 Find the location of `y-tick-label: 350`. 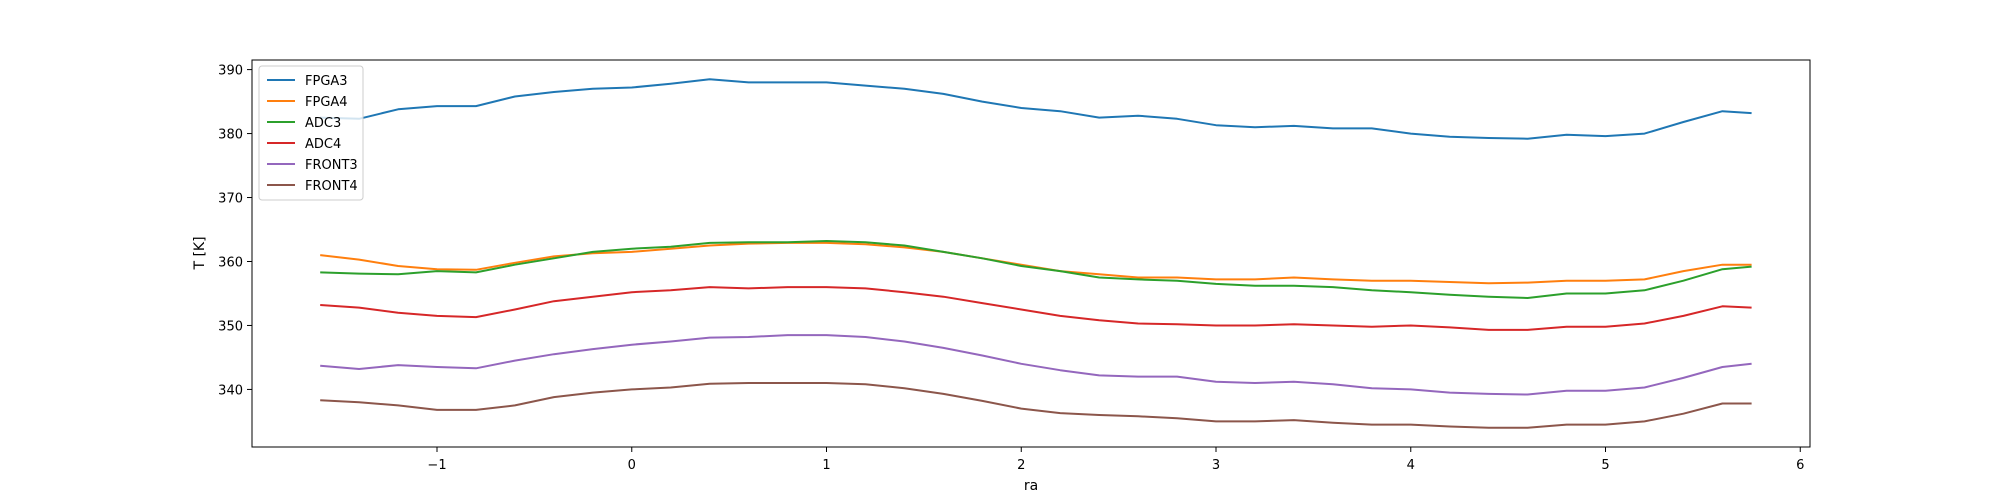

y-tick-label: 350 is located at coordinates (230, 326).